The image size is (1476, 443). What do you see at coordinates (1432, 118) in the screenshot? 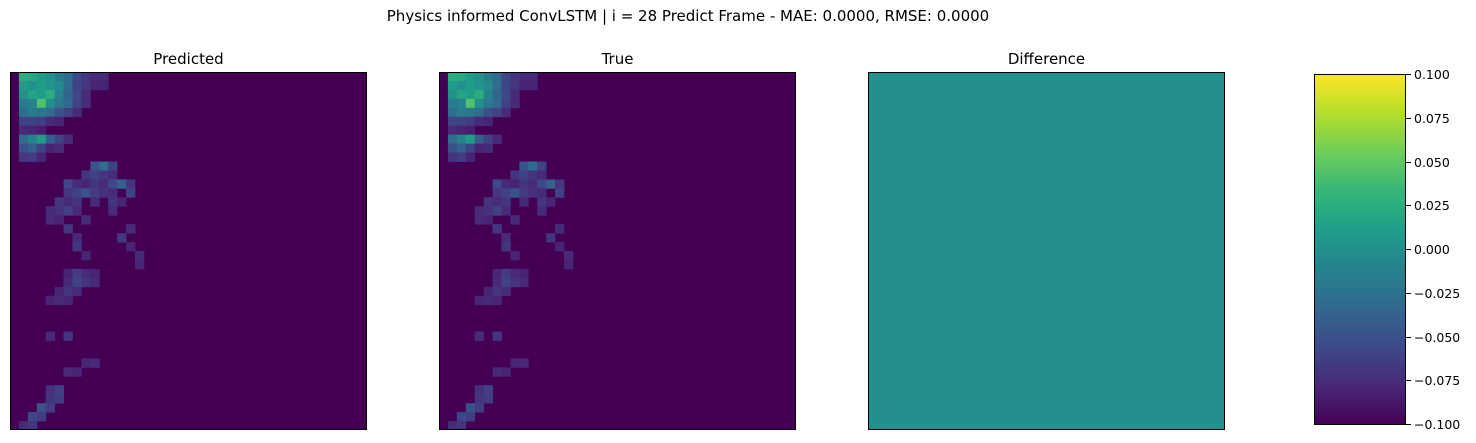
I see `colorbar-tick-label: 0.075` at bounding box center [1432, 118].